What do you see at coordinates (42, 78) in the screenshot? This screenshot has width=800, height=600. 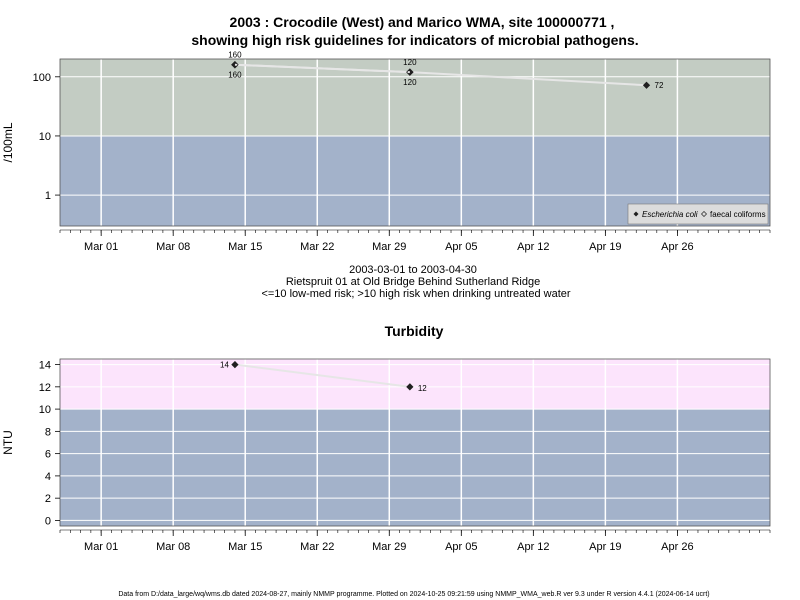 I see `y-tick-label: 100` at bounding box center [42, 78].